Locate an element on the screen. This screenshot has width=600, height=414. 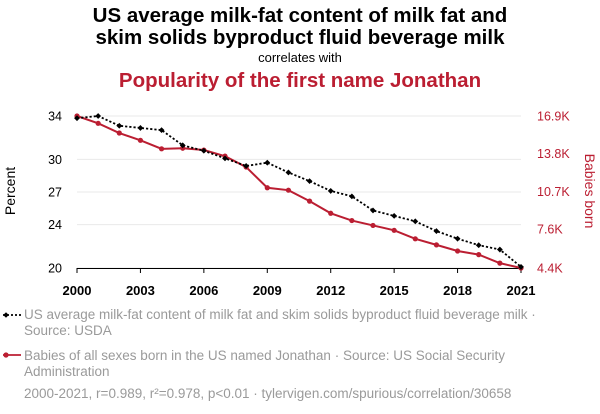
x-tick-label: 2012 is located at coordinates (330, 290).